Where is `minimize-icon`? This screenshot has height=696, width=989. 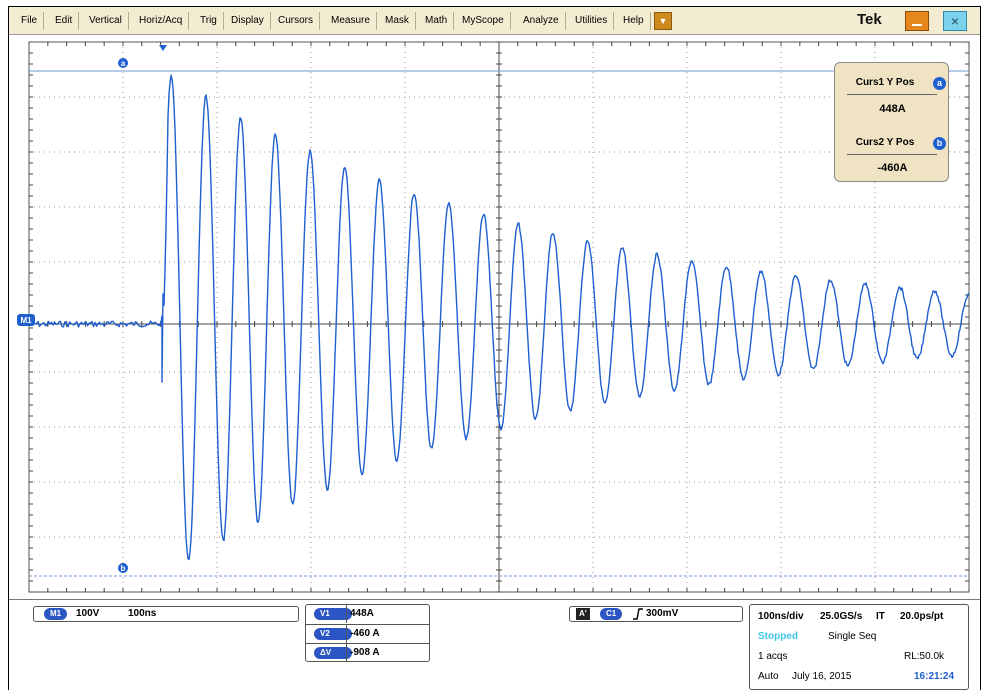
minimize-icon is located at coordinates (917, 21).